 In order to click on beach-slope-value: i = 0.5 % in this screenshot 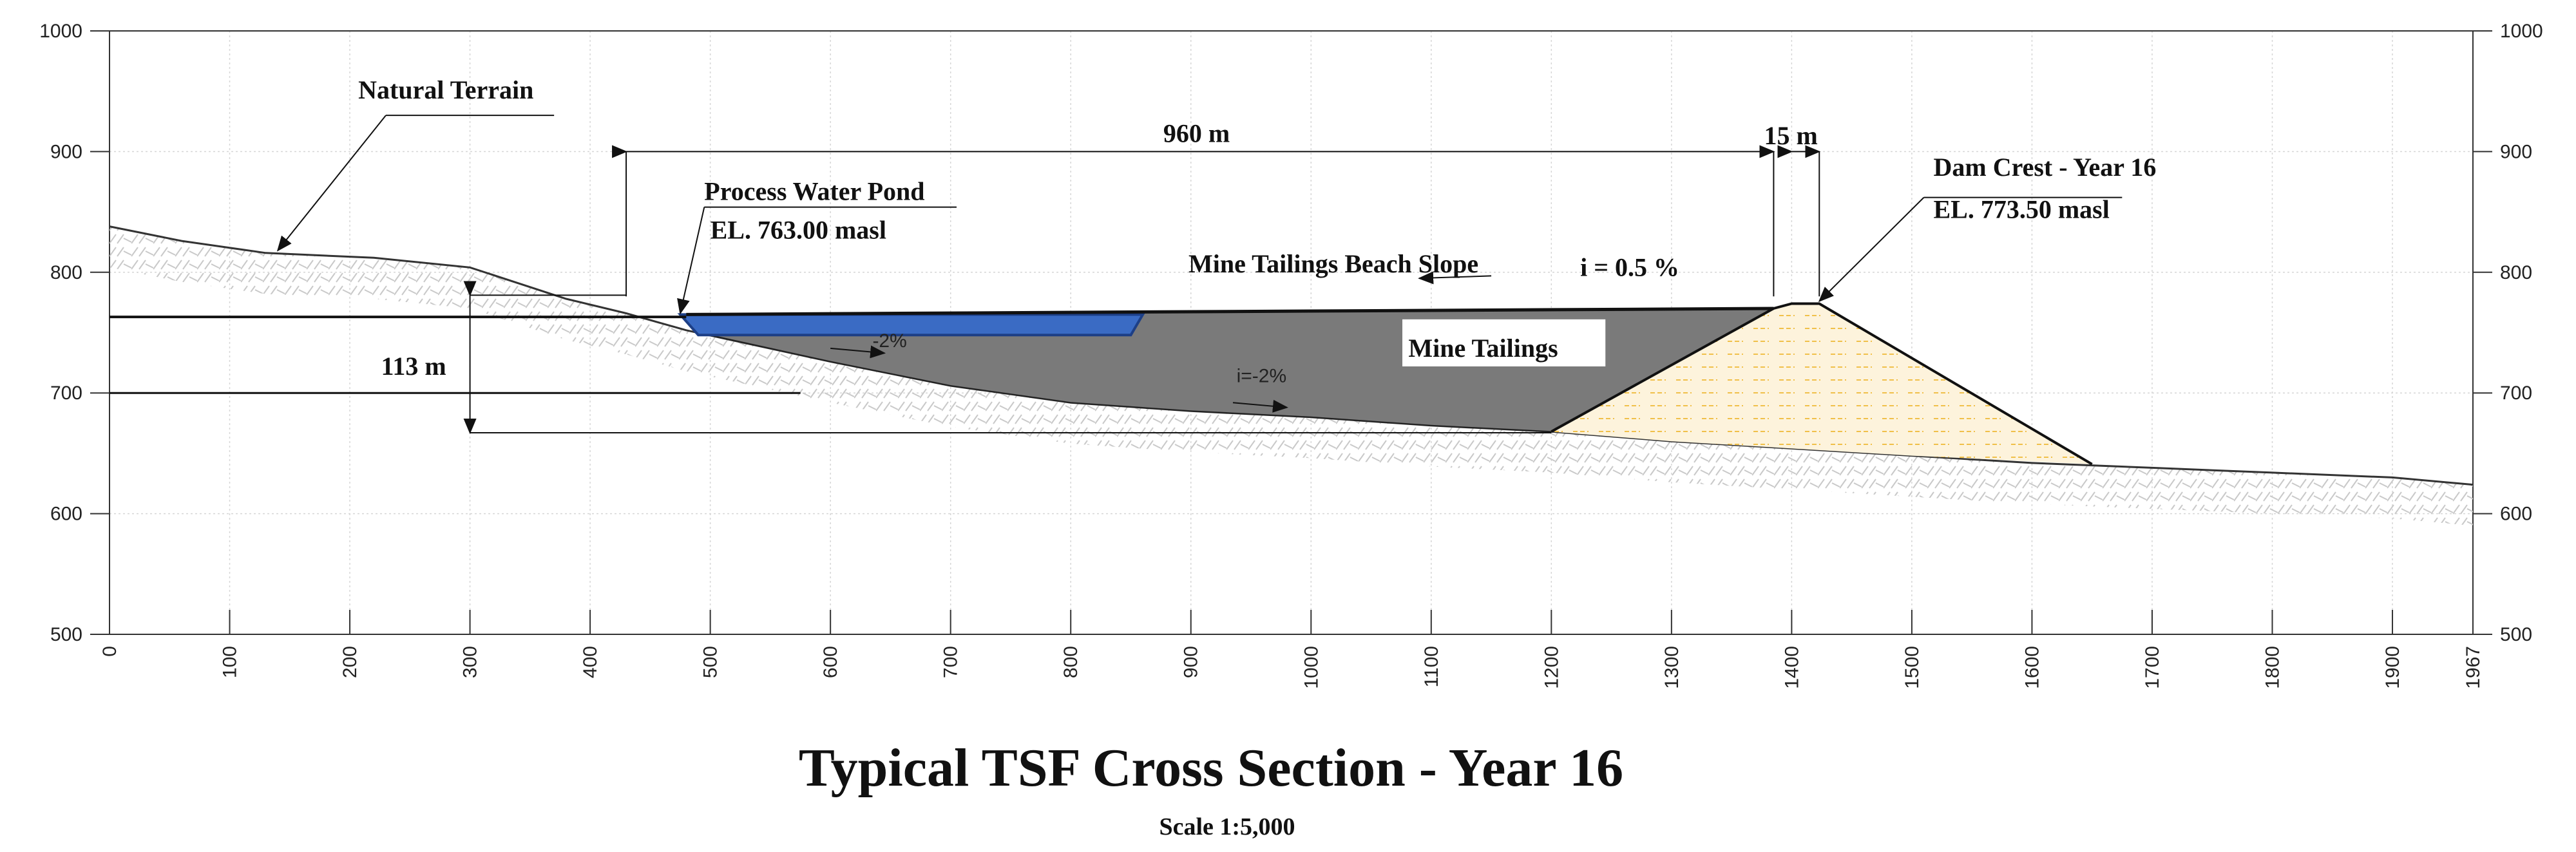, I will do `click(1629, 266)`.